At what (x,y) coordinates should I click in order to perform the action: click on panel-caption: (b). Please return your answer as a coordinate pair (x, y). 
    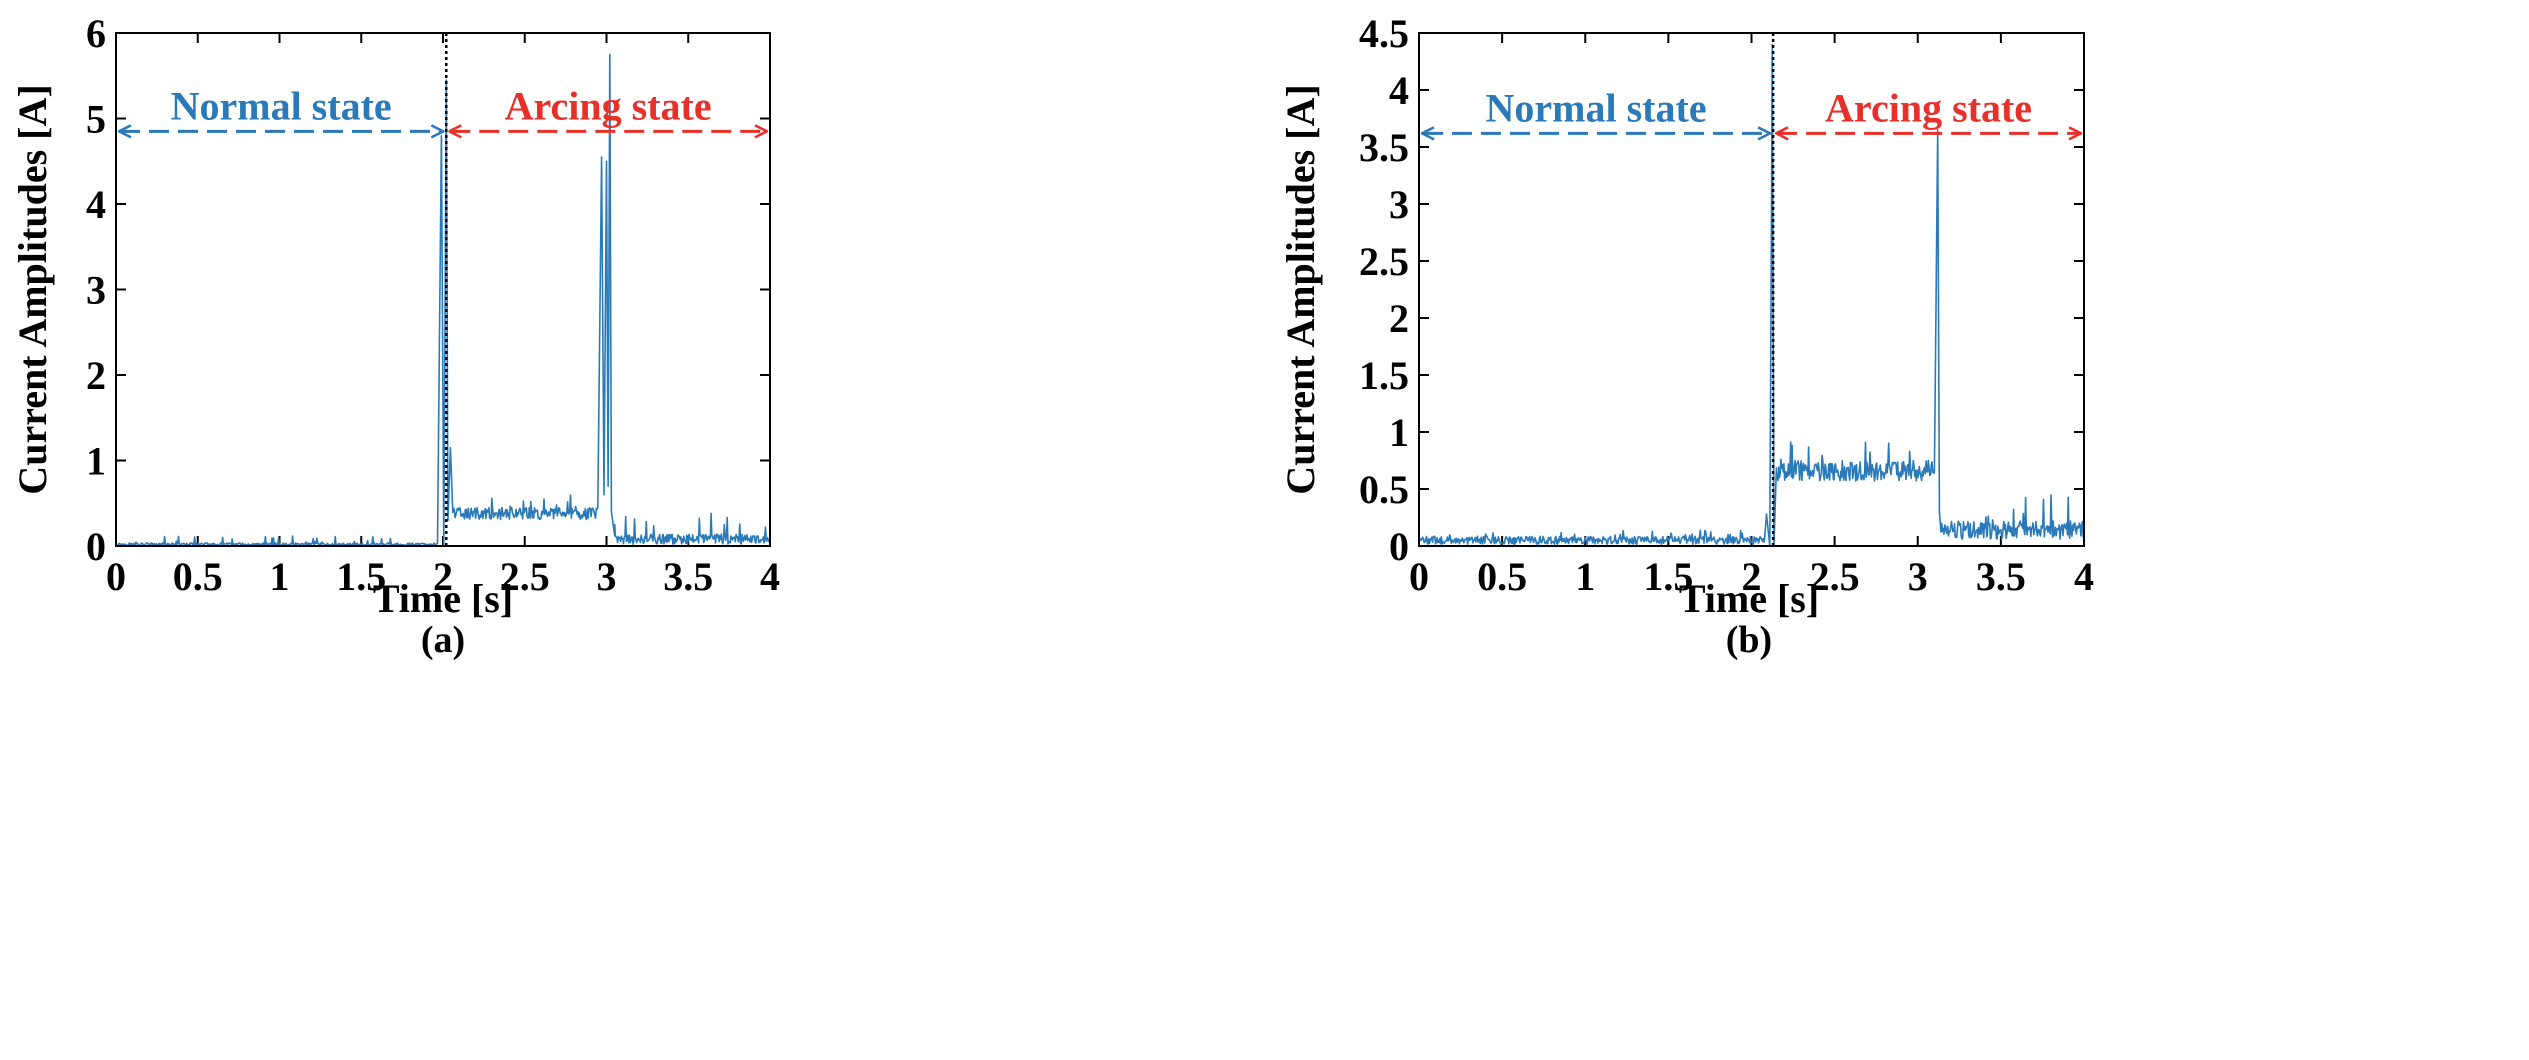
    Looking at the image, I should click on (1749, 640).